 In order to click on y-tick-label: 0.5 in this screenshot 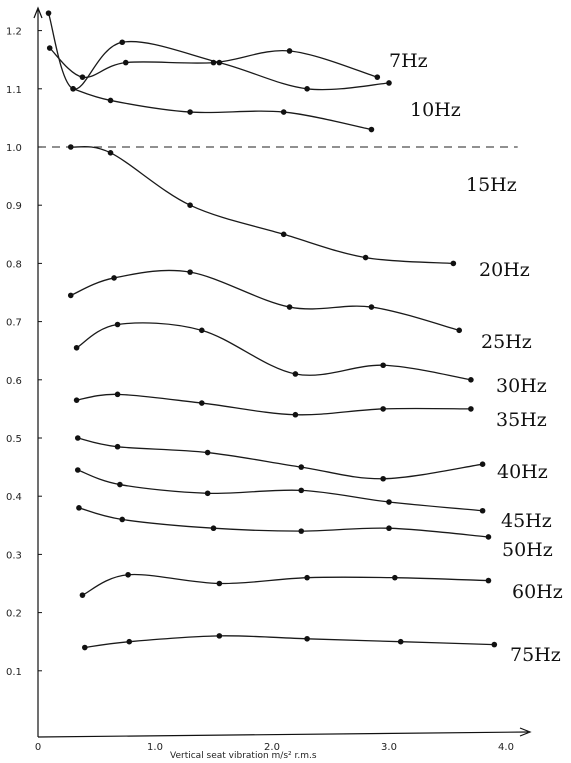, I will do `click(14, 439)`.